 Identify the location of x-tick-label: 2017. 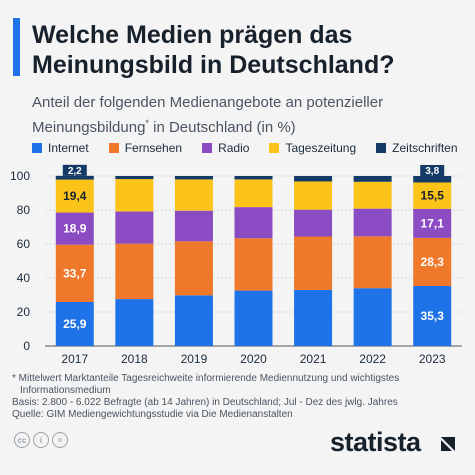
(74, 359).